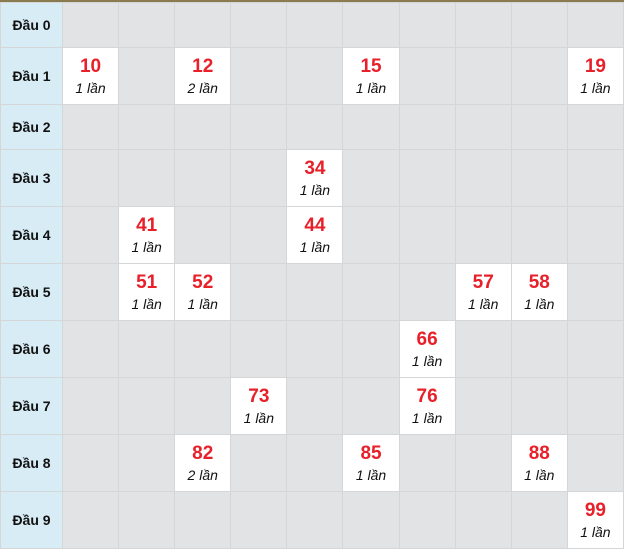 This screenshot has width=624, height=549. Describe the element at coordinates (259, 396) in the screenshot. I see `number: 73` at that location.